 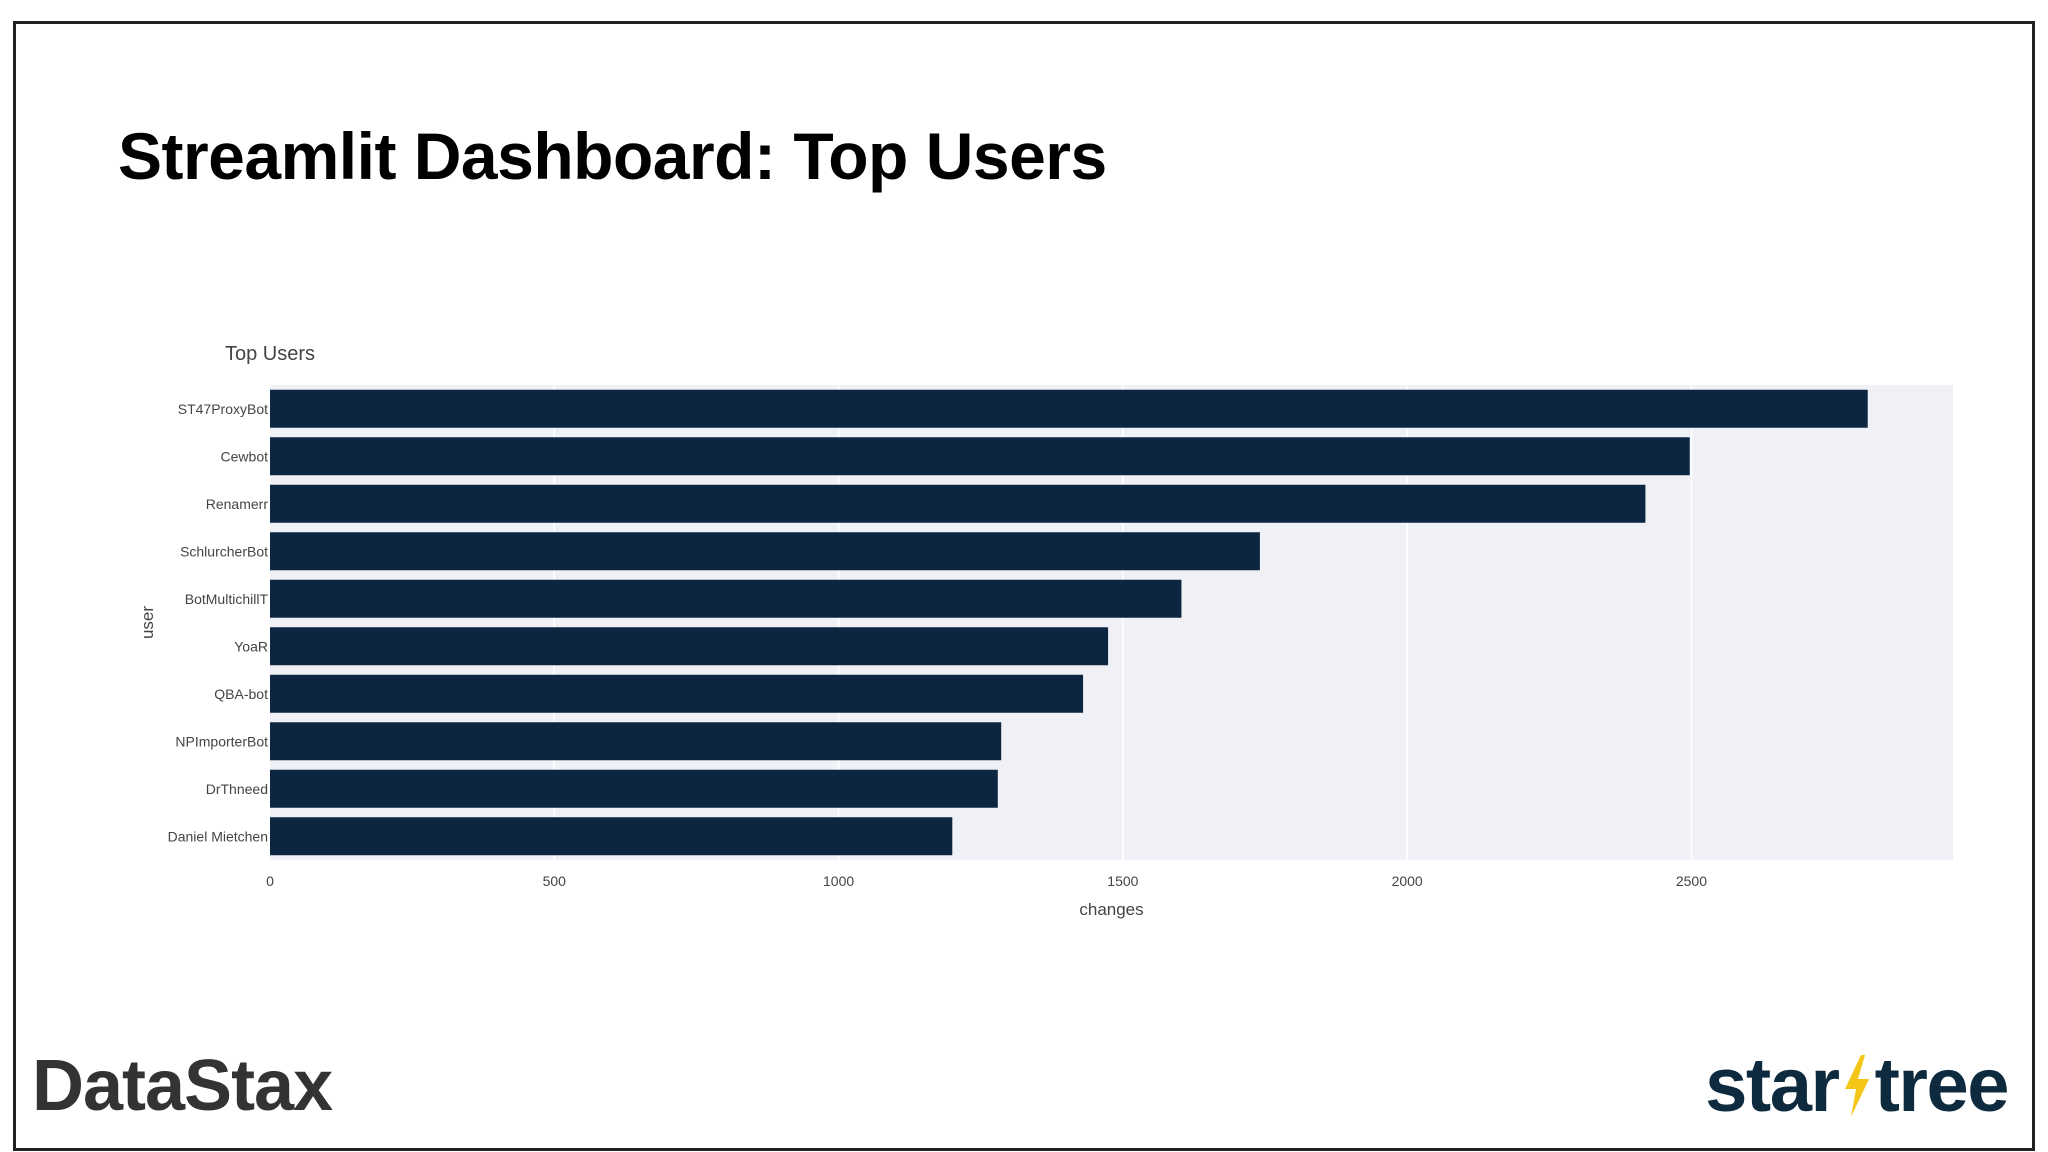 What do you see at coordinates (223, 409) in the screenshot?
I see `y-tick-label-0: ST47ProxyBot` at bounding box center [223, 409].